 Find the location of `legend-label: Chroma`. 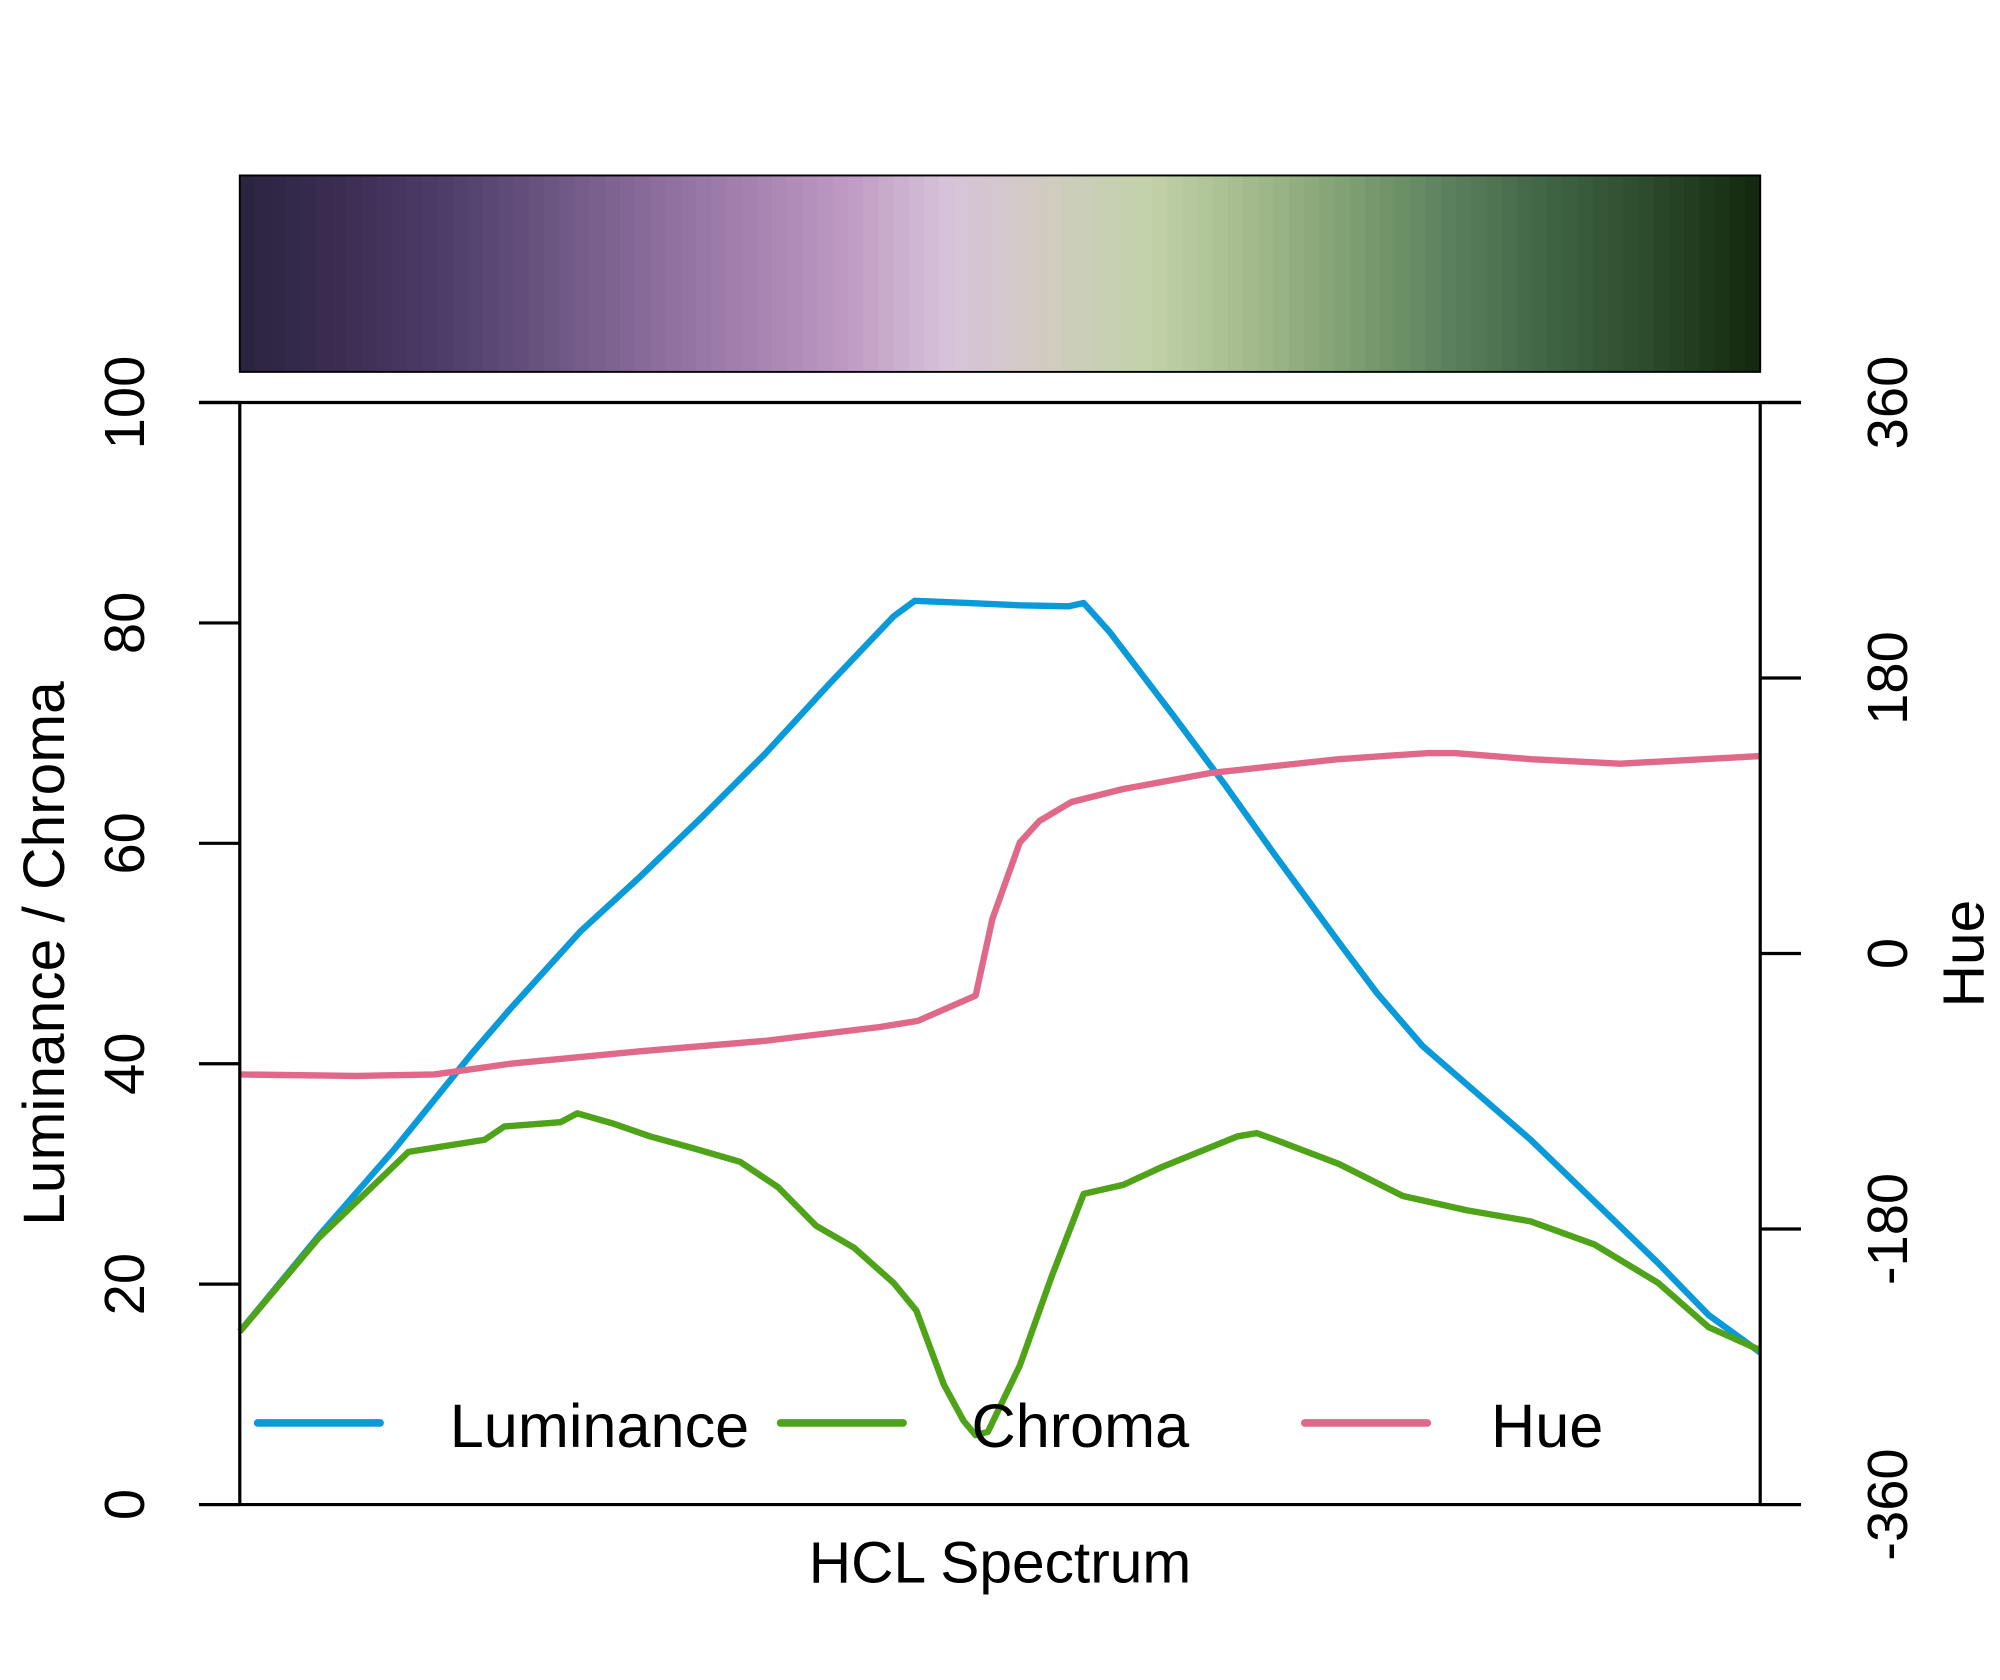

legend-label: Chroma is located at coordinates (1080, 1426).